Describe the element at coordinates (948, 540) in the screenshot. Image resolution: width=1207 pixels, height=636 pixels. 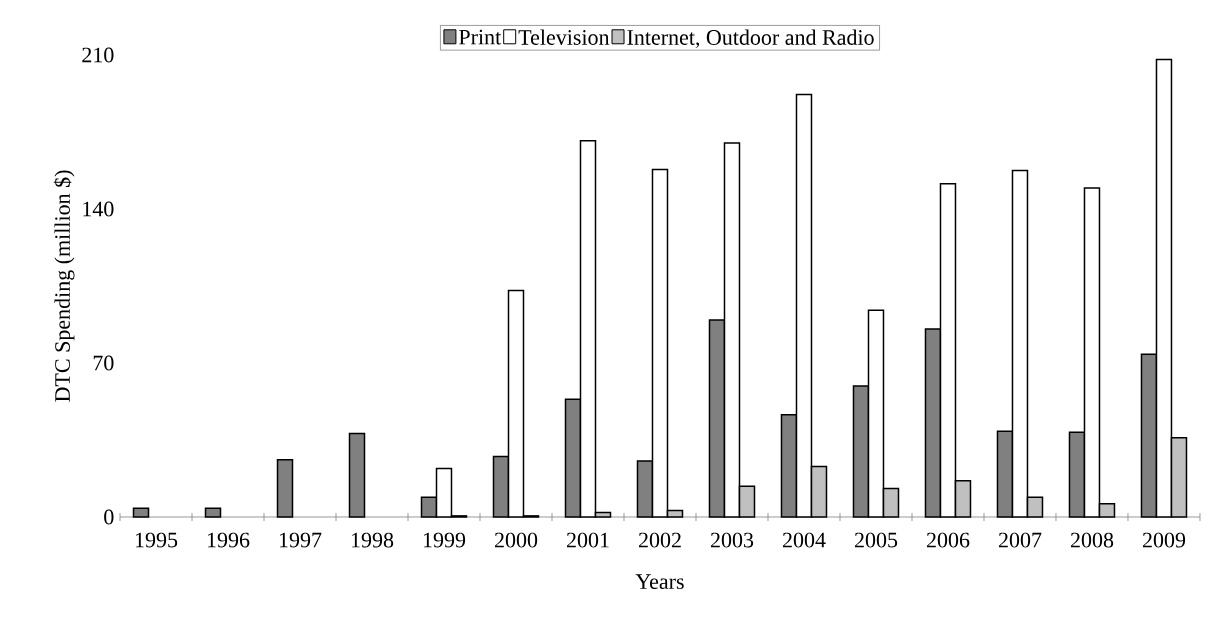
I see `x-tick-label: 2006` at that location.